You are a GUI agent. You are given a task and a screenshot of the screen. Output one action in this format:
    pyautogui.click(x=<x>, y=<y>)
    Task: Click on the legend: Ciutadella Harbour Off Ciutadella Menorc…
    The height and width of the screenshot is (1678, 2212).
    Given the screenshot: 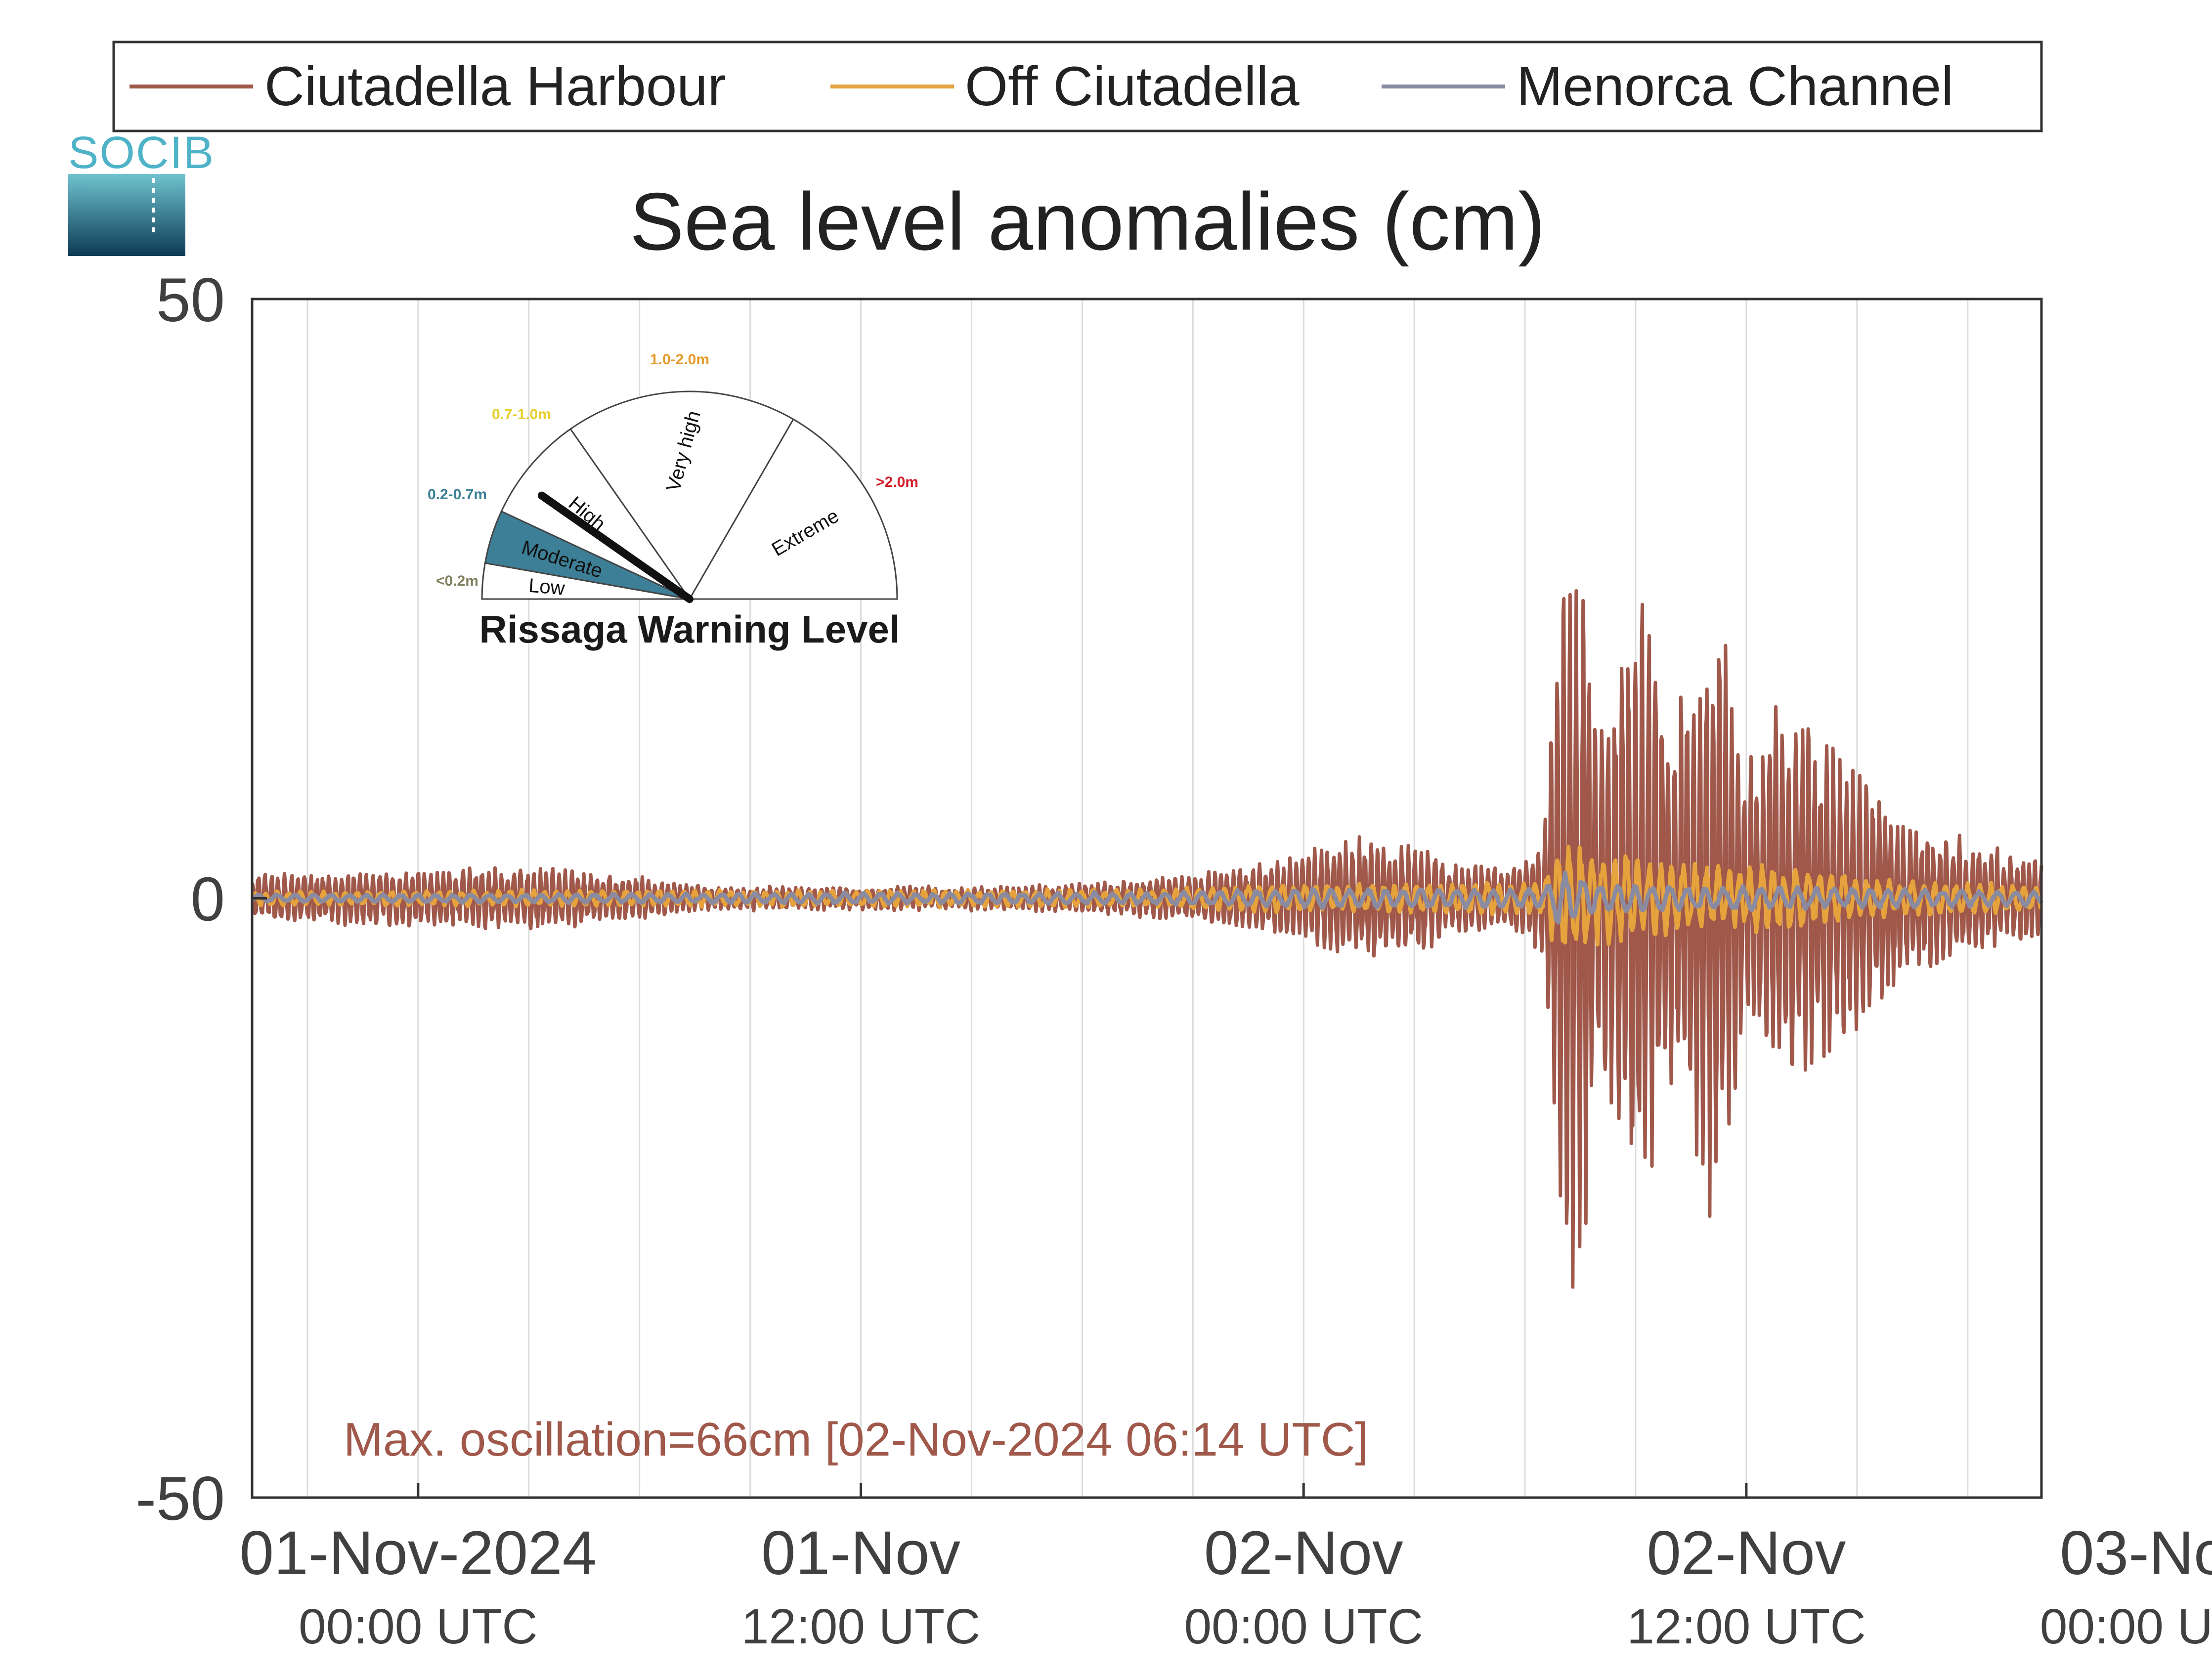 What is the action you would take?
    pyautogui.click(x=1077, y=86)
    